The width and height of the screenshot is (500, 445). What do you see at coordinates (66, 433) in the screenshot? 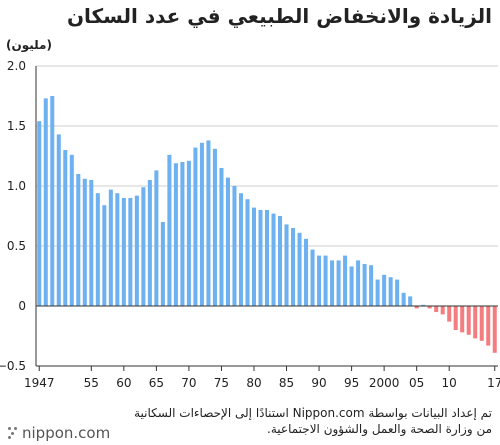
I see `brand-name: nippon.com` at bounding box center [66, 433].